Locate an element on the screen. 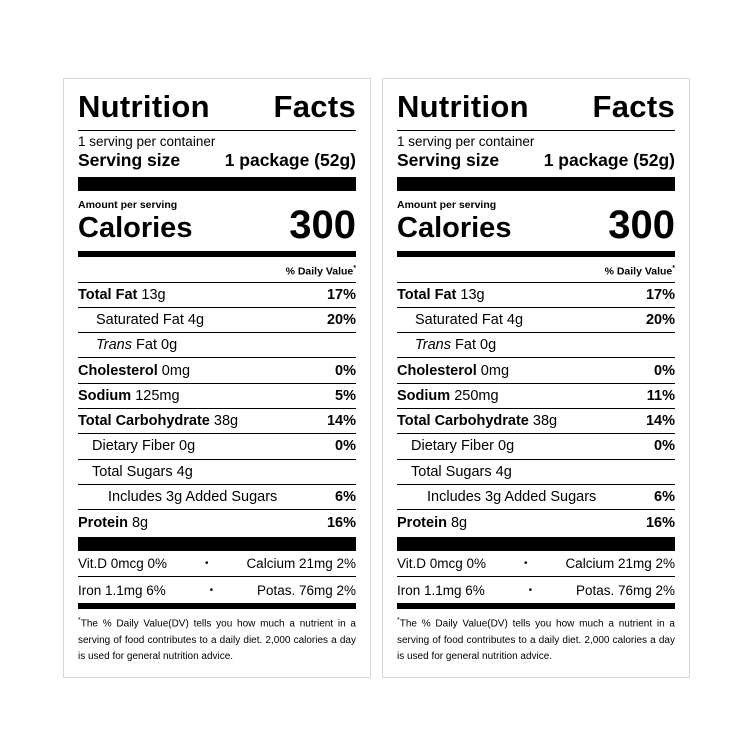 The width and height of the screenshot is (756, 756). sodium-row: Sodium 250mg 11% is located at coordinates (536, 396).